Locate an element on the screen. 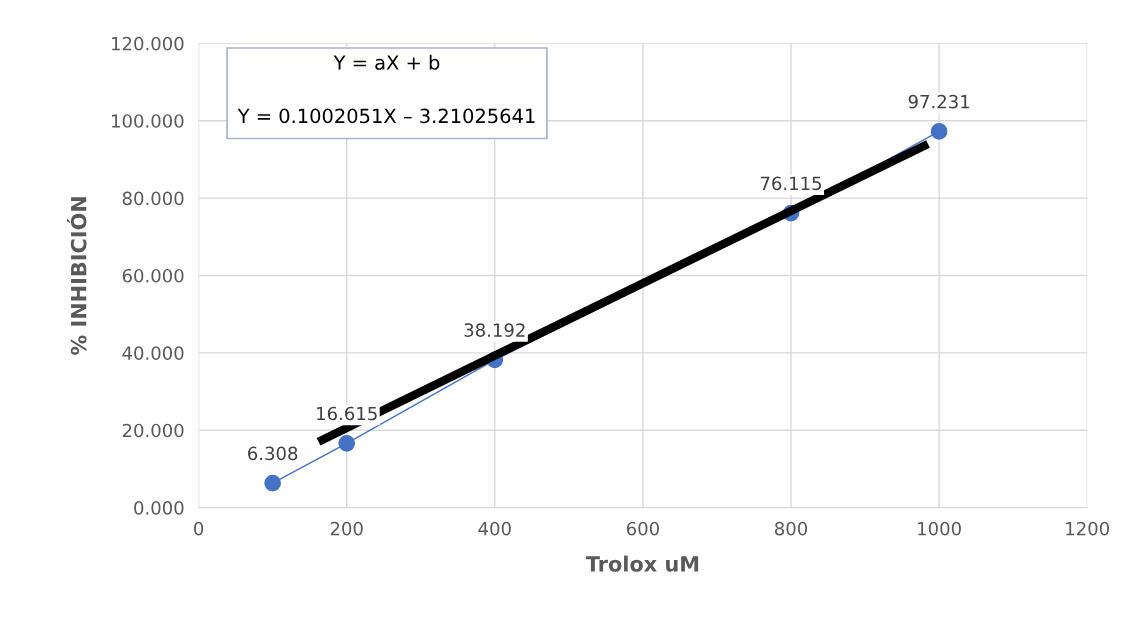  y-tick-label: 40.000 is located at coordinates (153, 353).